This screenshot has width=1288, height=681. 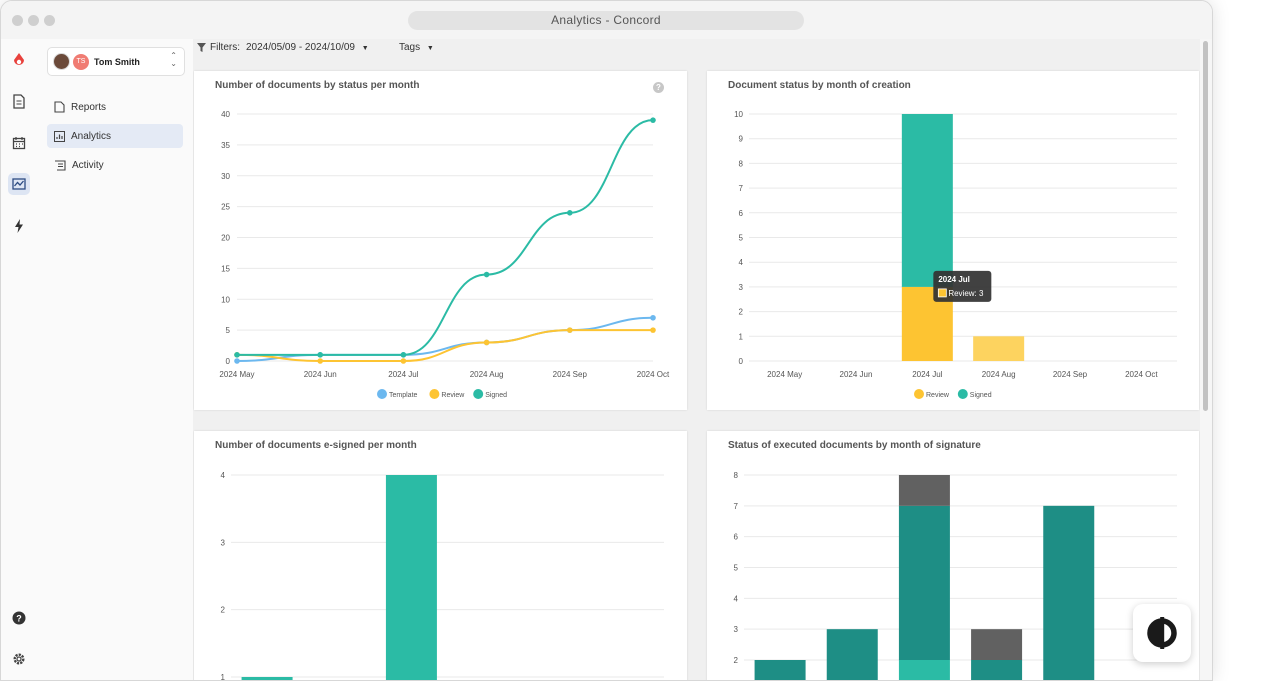 What do you see at coordinates (91, 136) in the screenshot?
I see `nav-item-label: Analytics` at bounding box center [91, 136].